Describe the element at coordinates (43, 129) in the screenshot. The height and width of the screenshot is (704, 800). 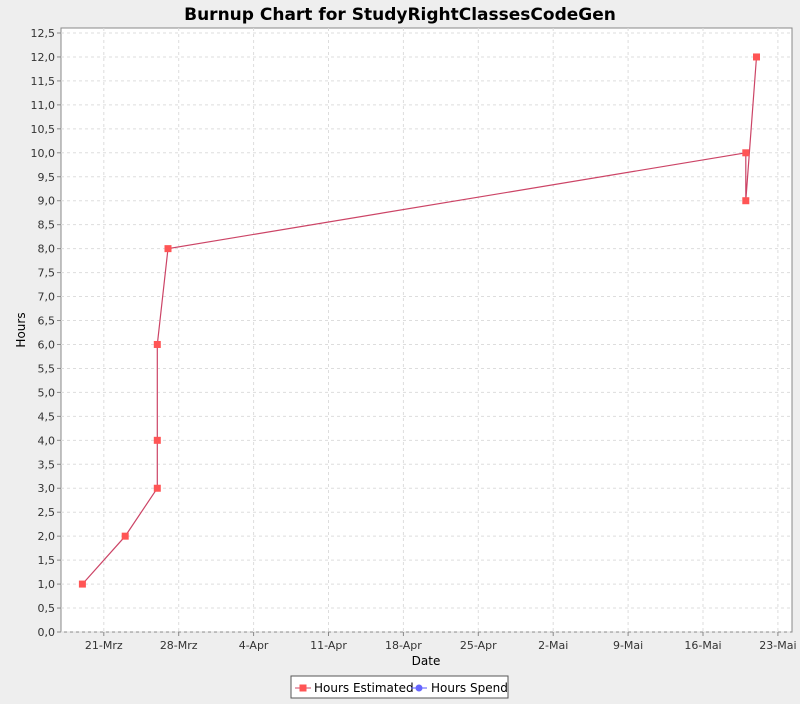
I see `y-tick-label: 10,5` at that location.